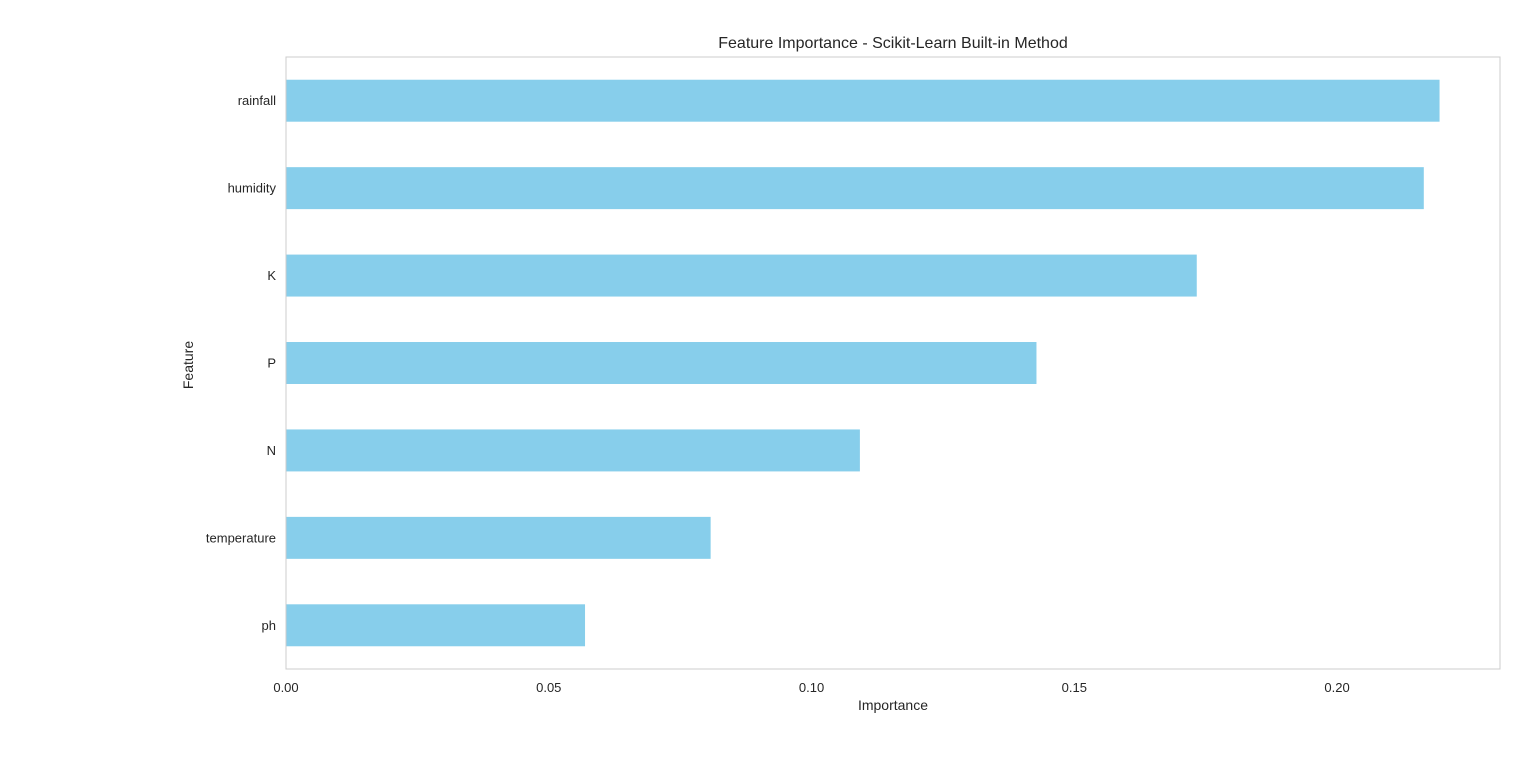 The width and height of the screenshot is (1536, 767). What do you see at coordinates (252, 188) in the screenshot?
I see `y-tick-label-humidity: humidity` at bounding box center [252, 188].